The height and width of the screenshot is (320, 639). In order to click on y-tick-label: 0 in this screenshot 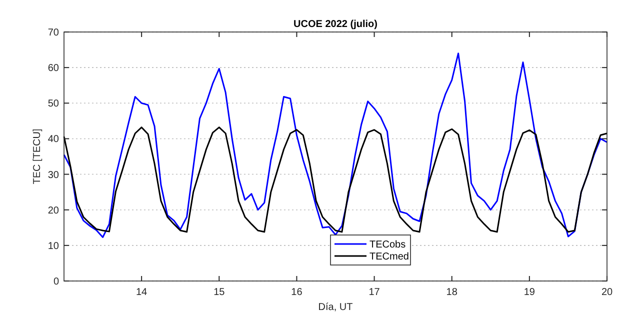, I will do `click(56, 282)`.